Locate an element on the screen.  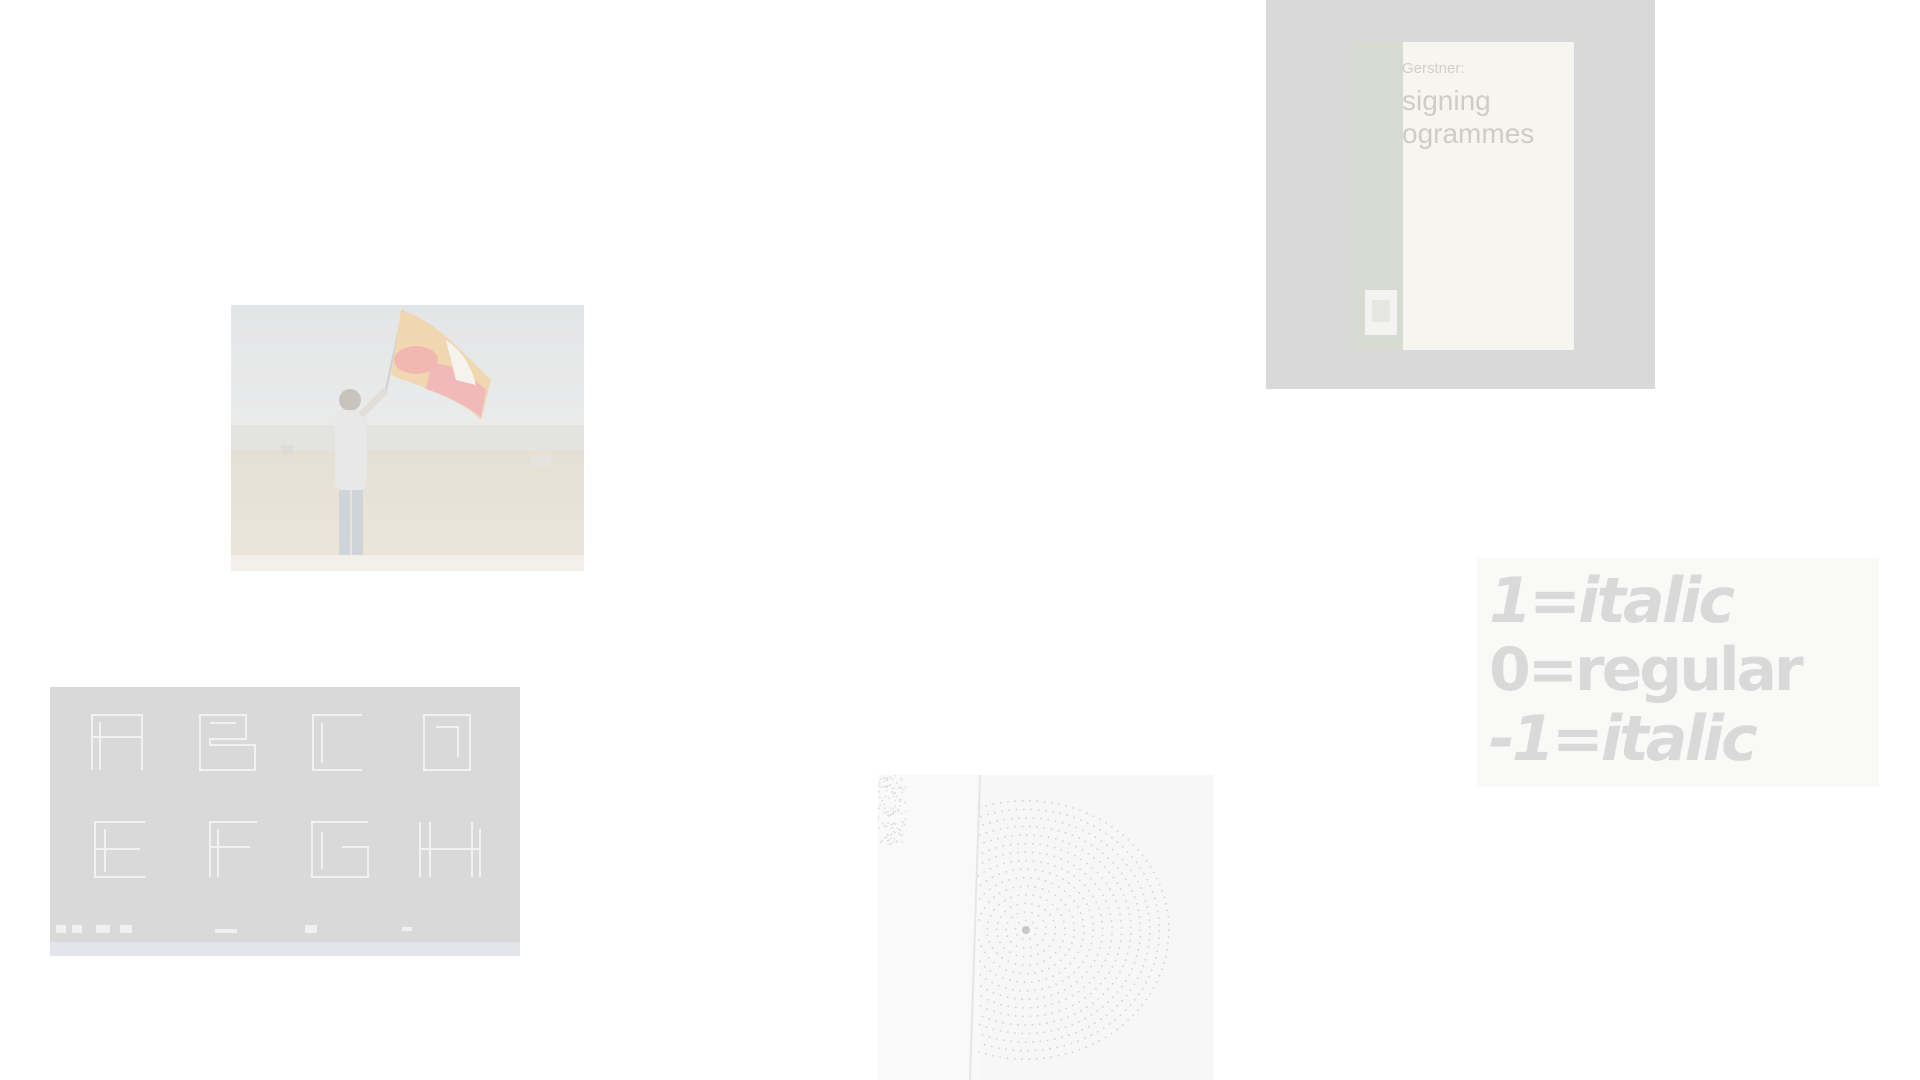
letter-grid-thumbnail is located at coordinates (285, 821).